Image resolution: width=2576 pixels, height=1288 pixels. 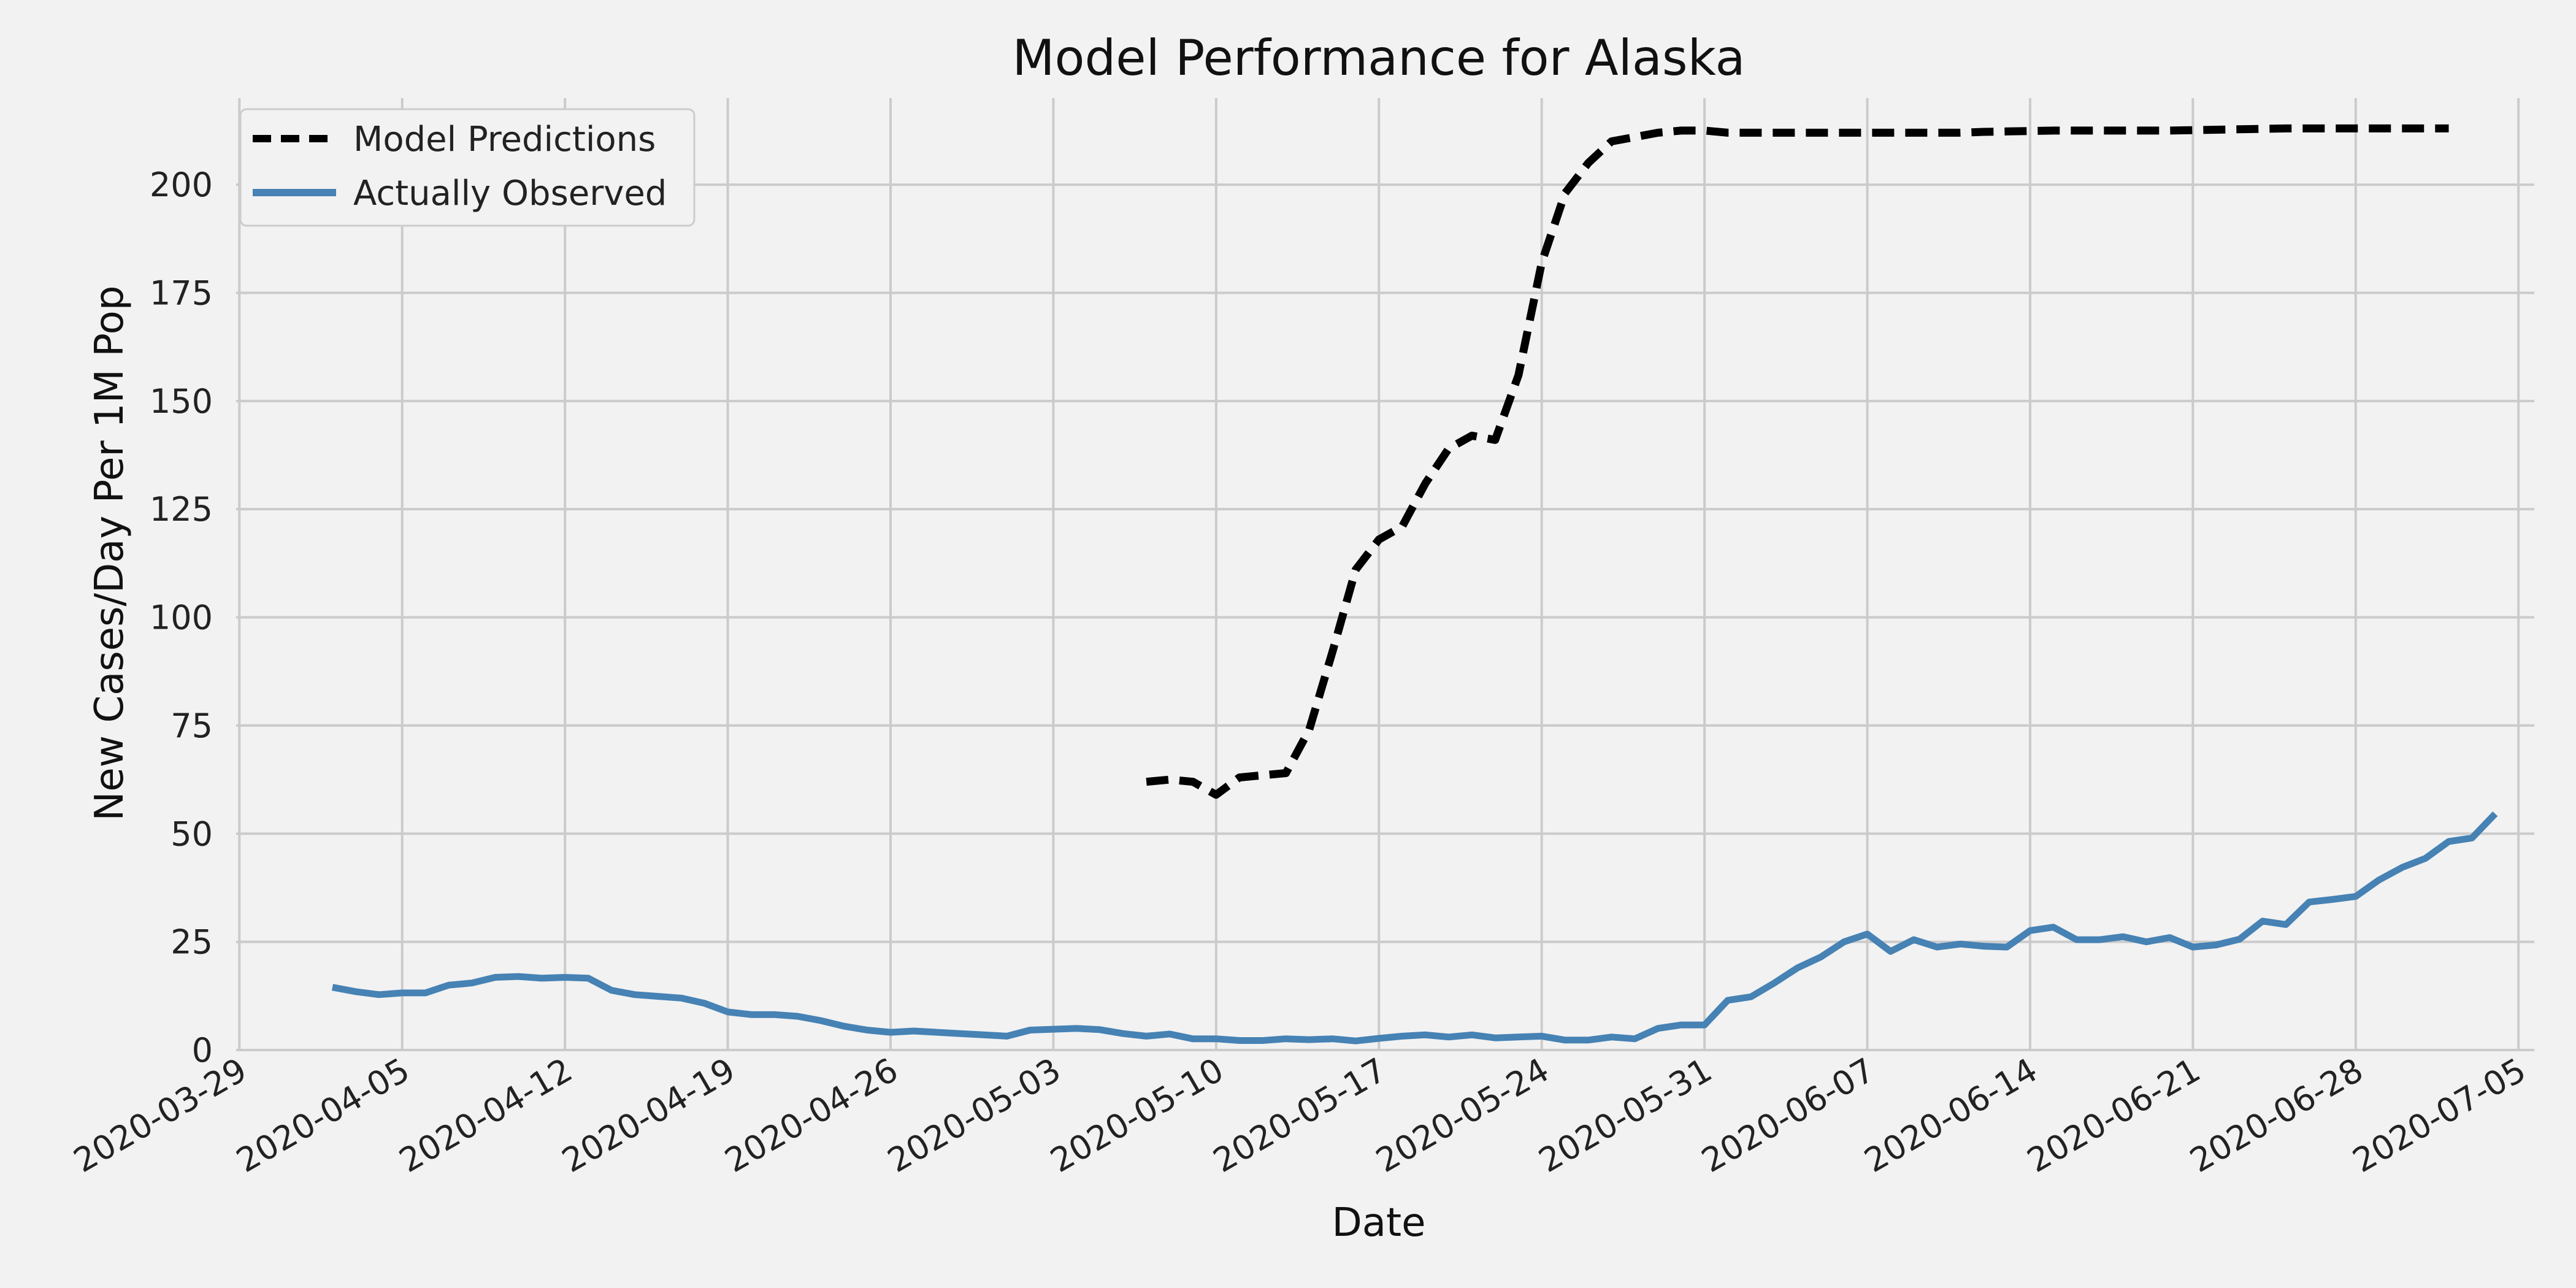 I want to click on legend: Model Predictions Actually Observed, so click(x=467, y=167).